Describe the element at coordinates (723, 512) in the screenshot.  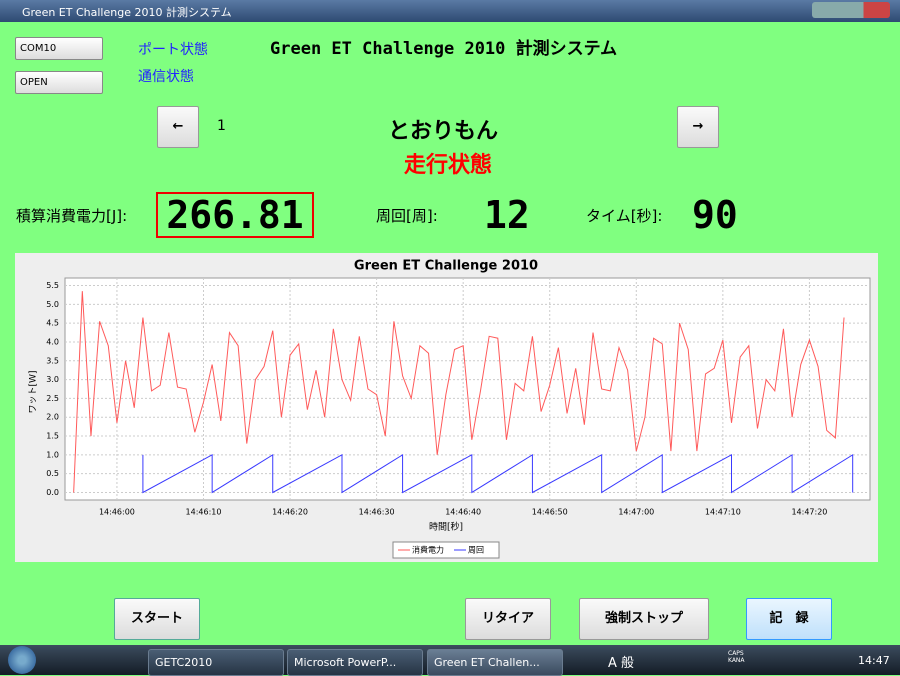
I see `x-tick-label: 14:47:10` at that location.